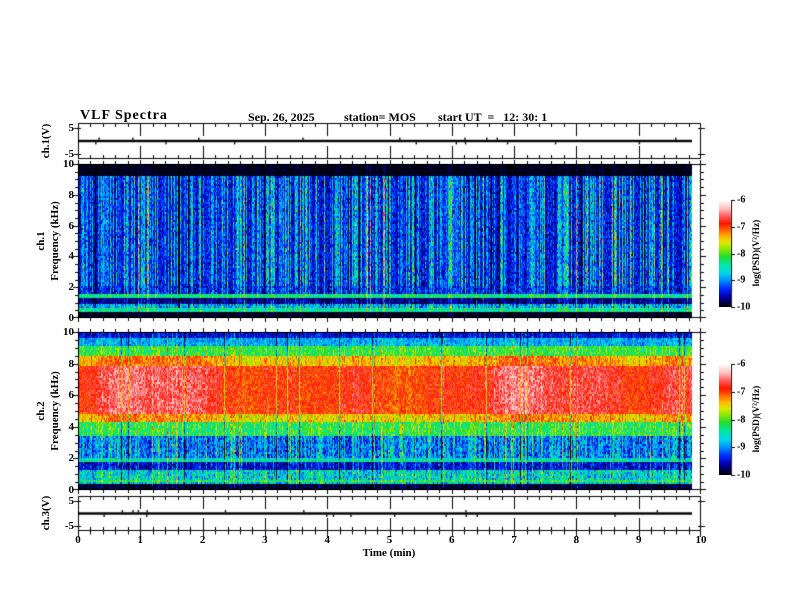  Describe the element at coordinates (757, 419) in the screenshot. I see `colorbar-2-axis-label: log(PSD)(V²/Hz)` at that location.